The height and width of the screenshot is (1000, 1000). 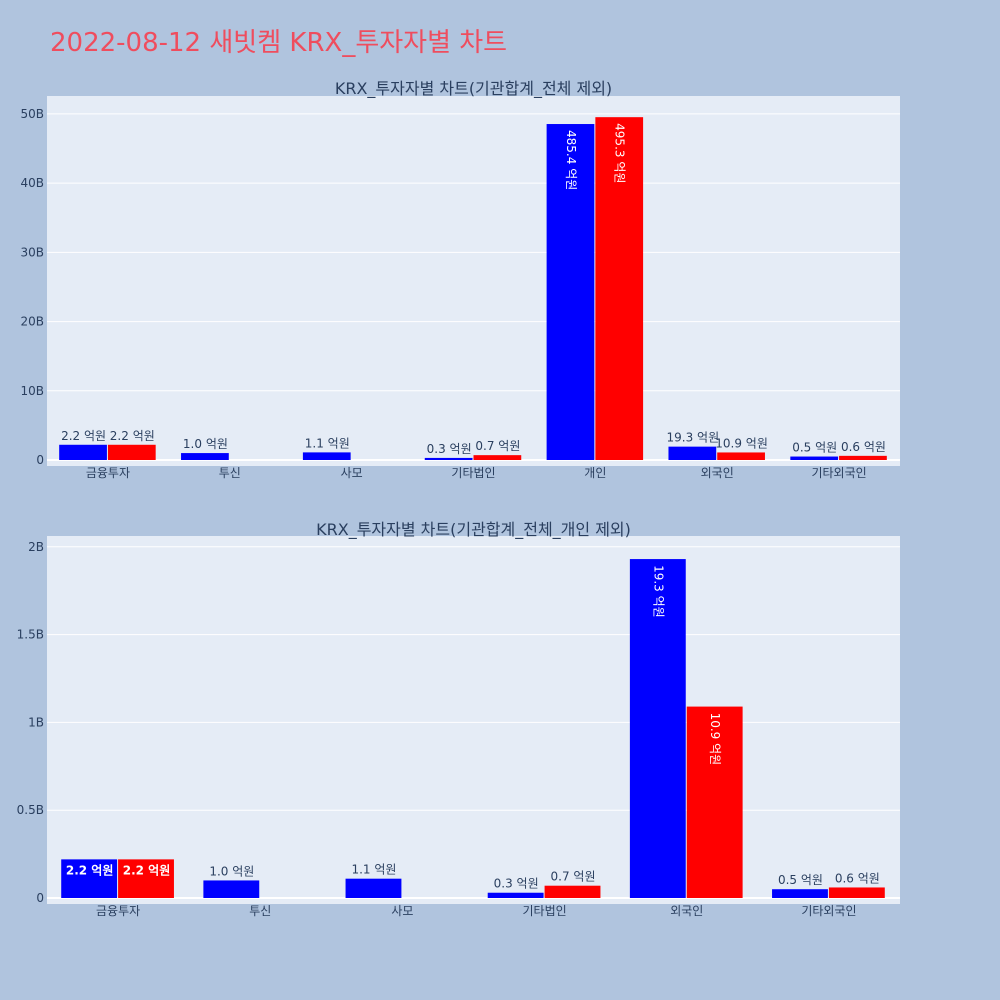 I want to click on data-label: 485.4 억원, so click(x=571, y=160).